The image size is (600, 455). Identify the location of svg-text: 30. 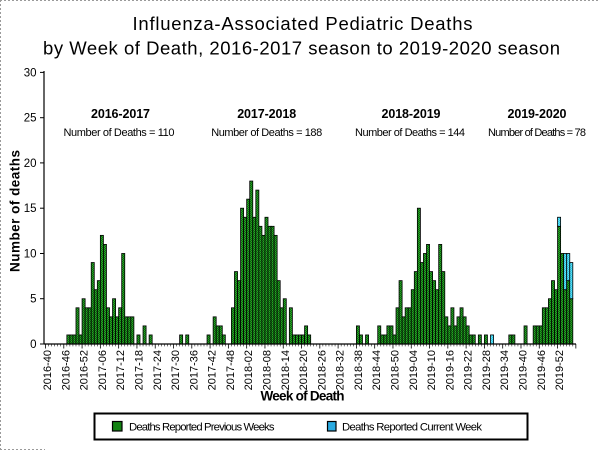
(30, 73).